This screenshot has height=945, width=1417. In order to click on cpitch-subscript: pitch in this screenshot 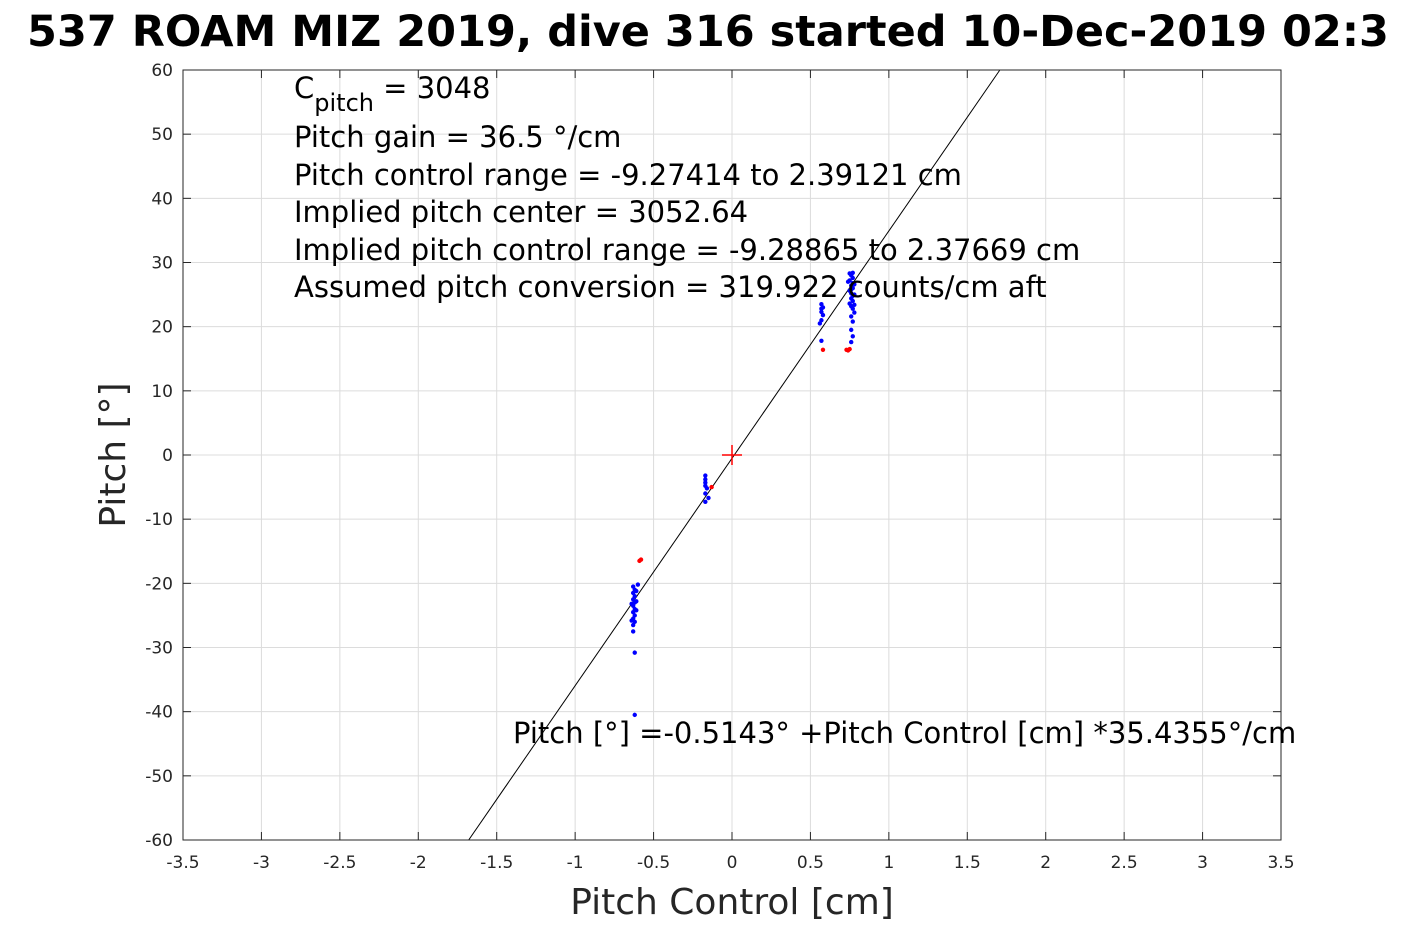, I will do `click(344, 103)`.